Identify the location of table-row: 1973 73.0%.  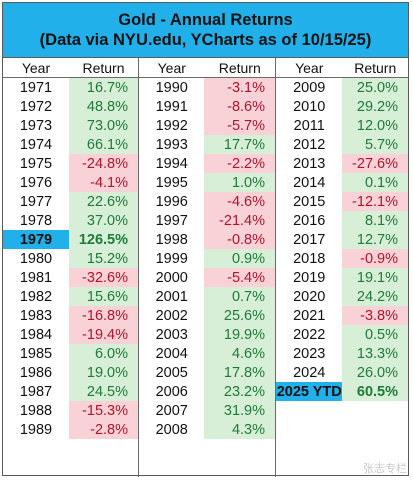
(70, 125).